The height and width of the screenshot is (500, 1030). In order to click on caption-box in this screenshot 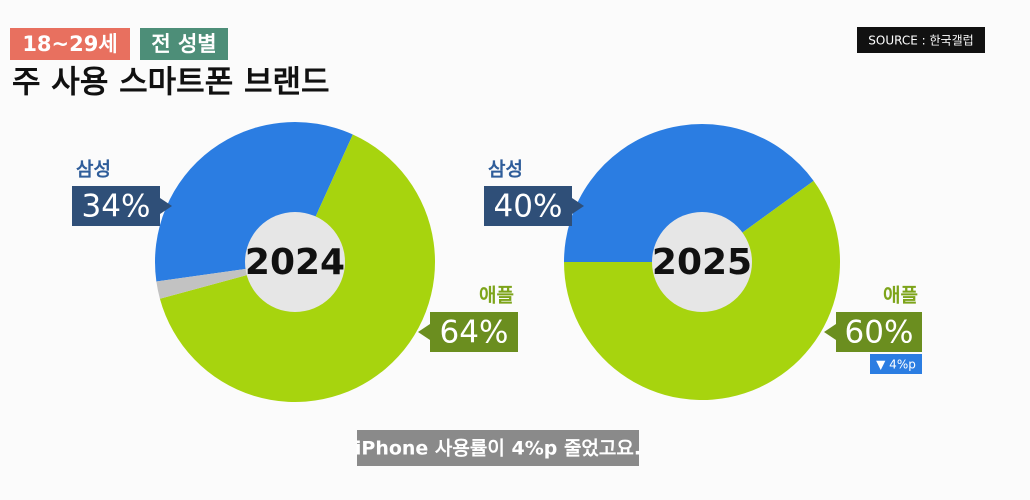, I will do `click(498, 448)`.